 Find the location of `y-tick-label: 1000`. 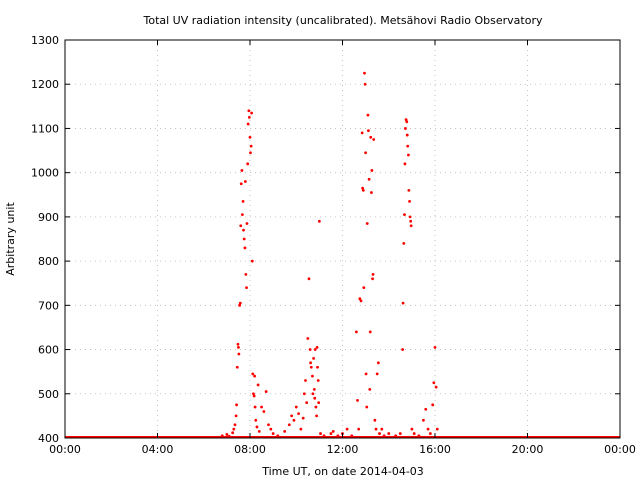

y-tick-label: 1000 is located at coordinates (45, 173).